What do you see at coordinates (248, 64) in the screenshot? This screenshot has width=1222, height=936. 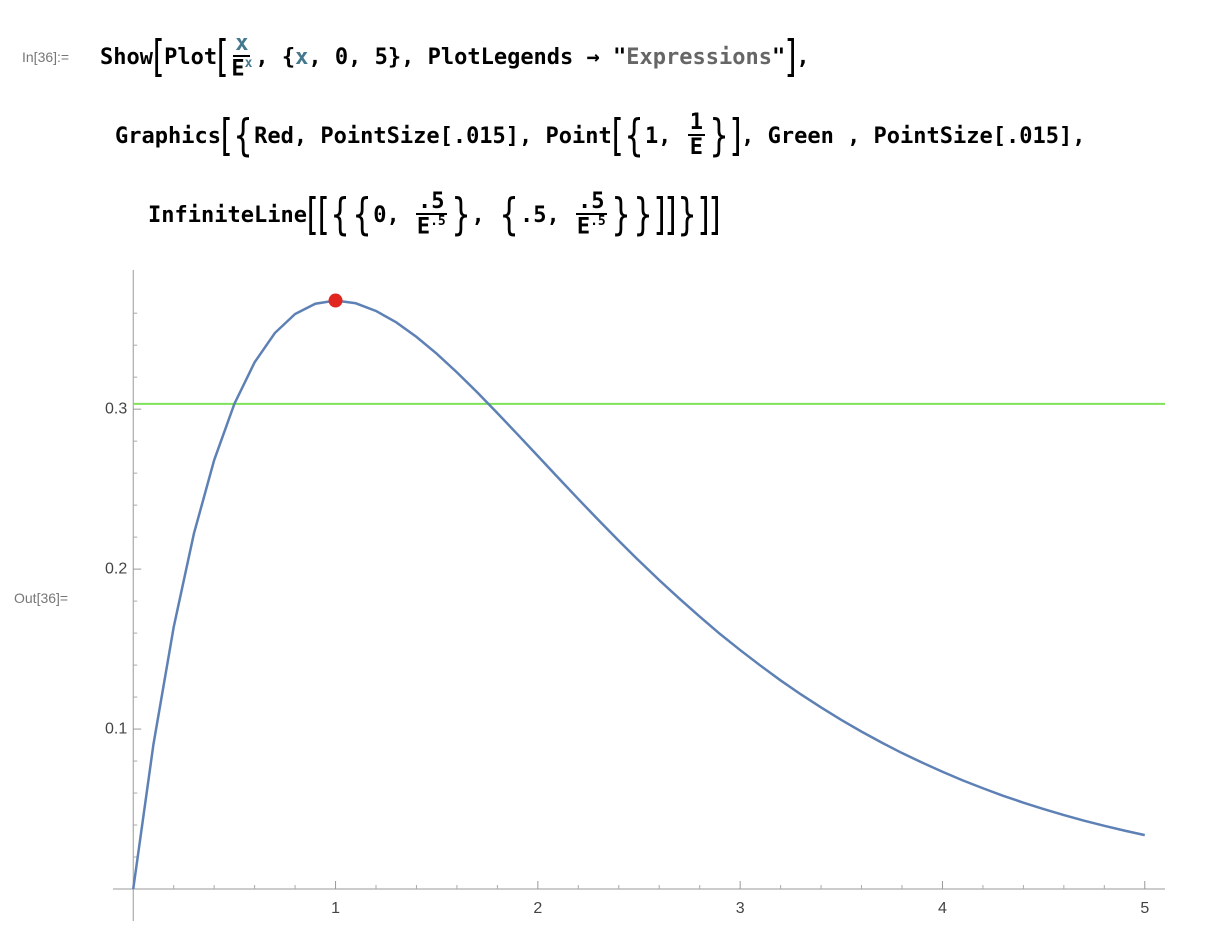 I see `exponent: x` at bounding box center [248, 64].